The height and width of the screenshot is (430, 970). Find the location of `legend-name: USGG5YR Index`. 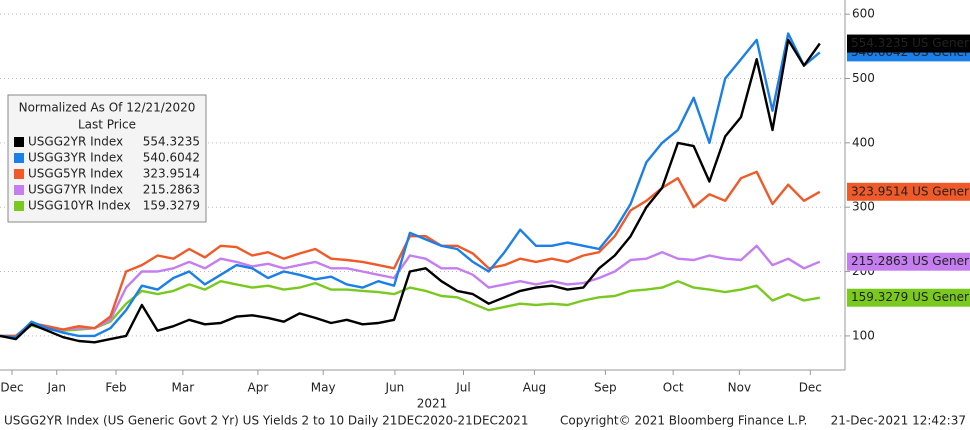

legend-name: USGG5YR Index is located at coordinates (75, 174).